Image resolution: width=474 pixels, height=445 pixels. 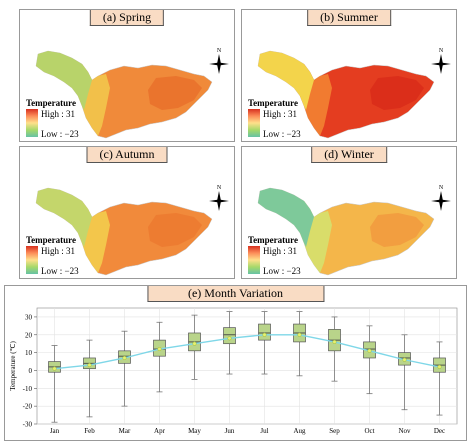 I want to click on x-tick-label: Oct, so click(x=369, y=431).